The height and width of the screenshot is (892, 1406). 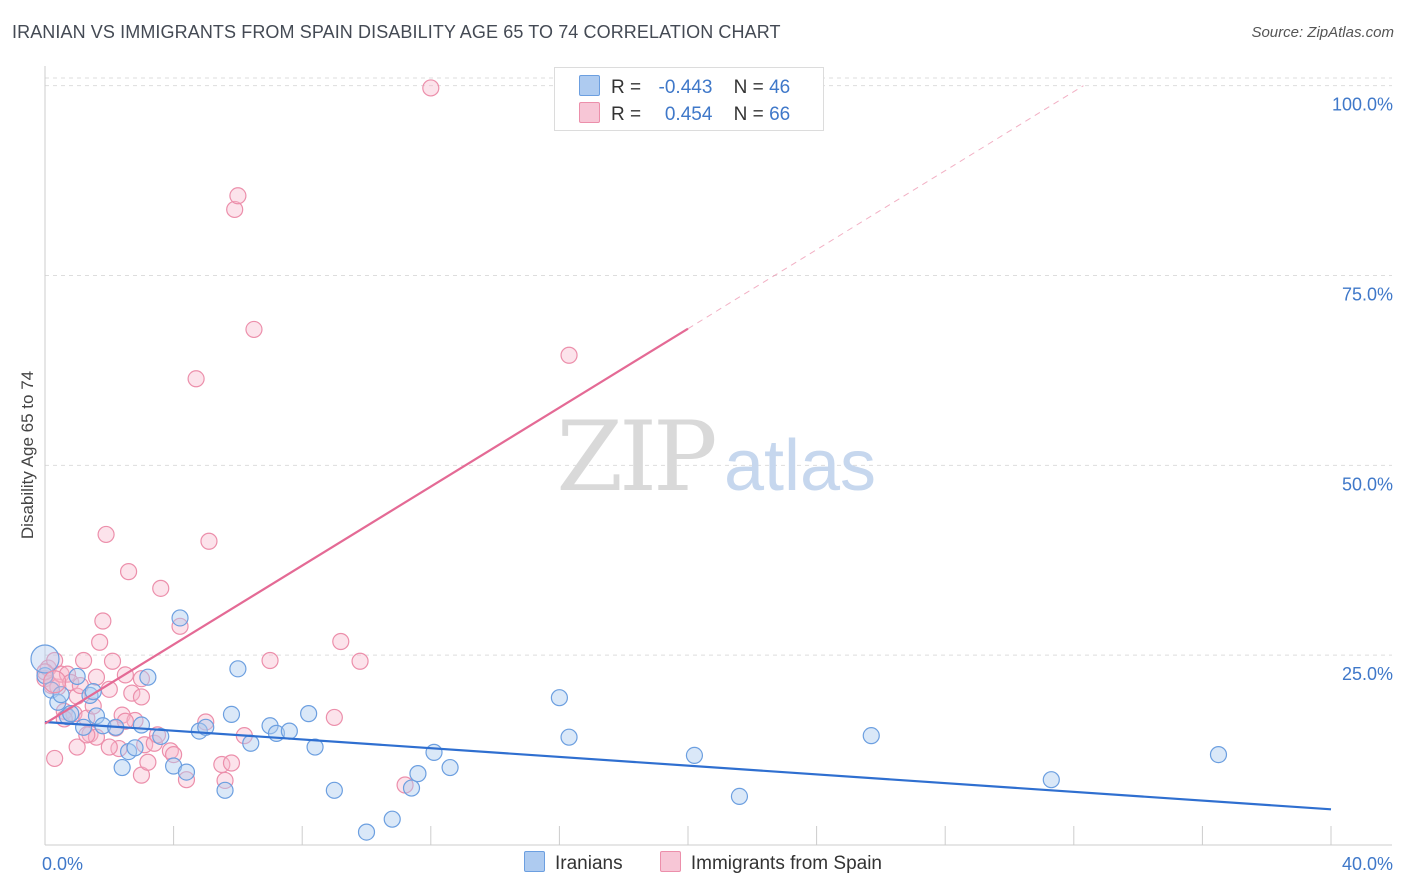 I want to click on legend-item-spain: Immigrants from Spain, so click(x=770, y=863).